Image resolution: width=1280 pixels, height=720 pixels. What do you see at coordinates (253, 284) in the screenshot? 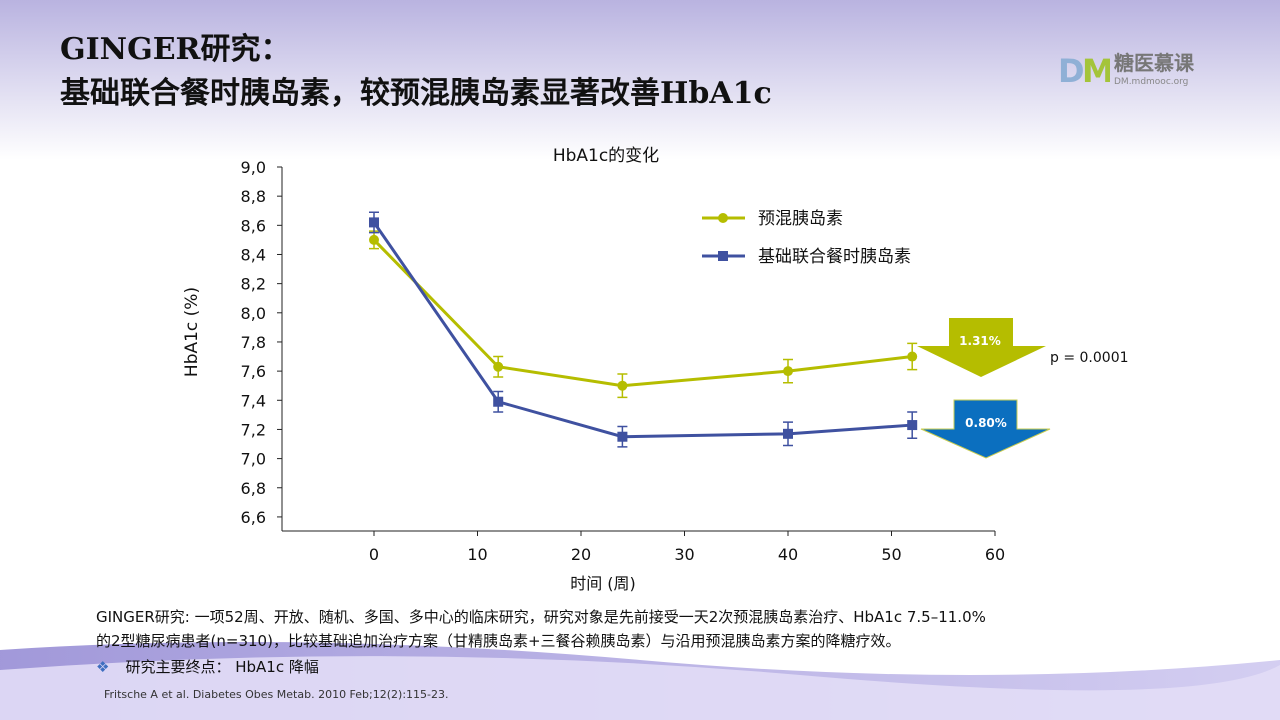
I see `y-tick-label: 8,2` at bounding box center [253, 284].